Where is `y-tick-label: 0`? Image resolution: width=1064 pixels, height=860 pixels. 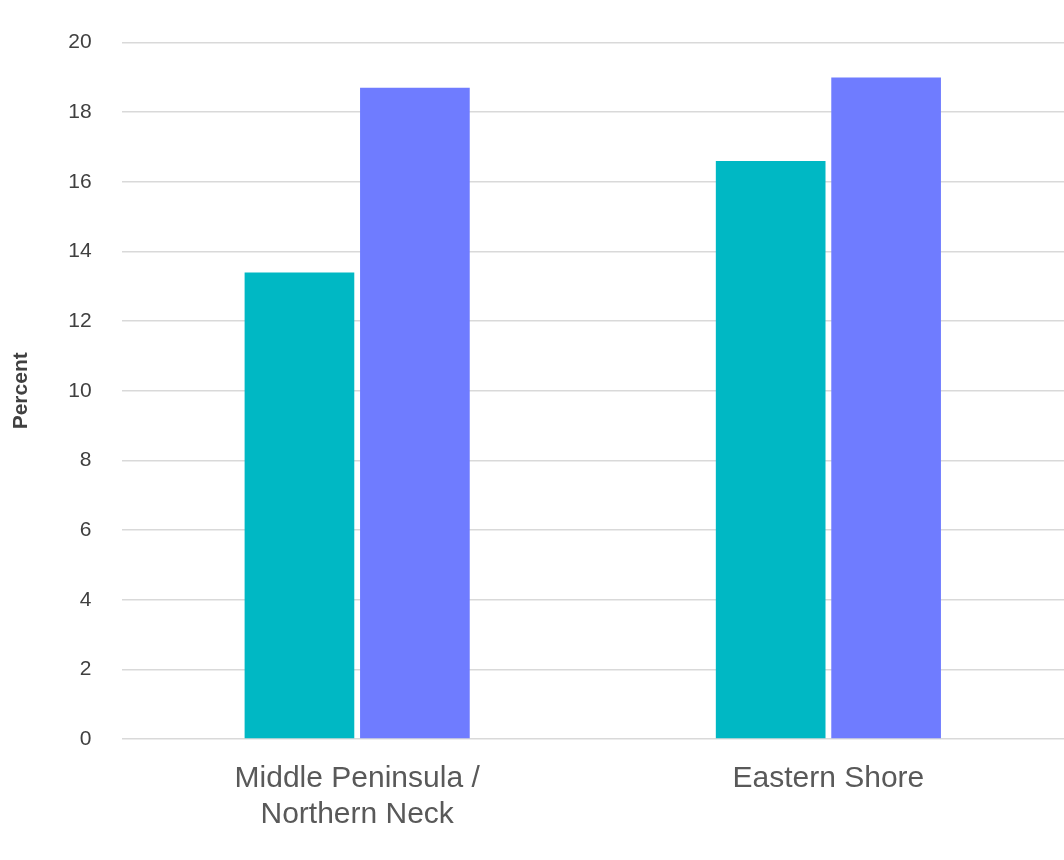
y-tick-label: 0 is located at coordinates (85, 737).